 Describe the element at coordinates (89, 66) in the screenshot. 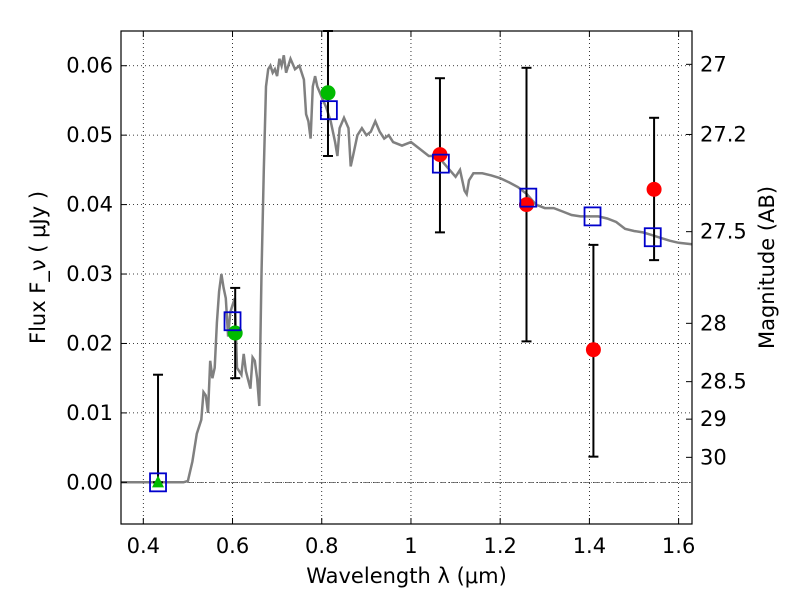

I see `y-tick-label: 0.06` at that location.